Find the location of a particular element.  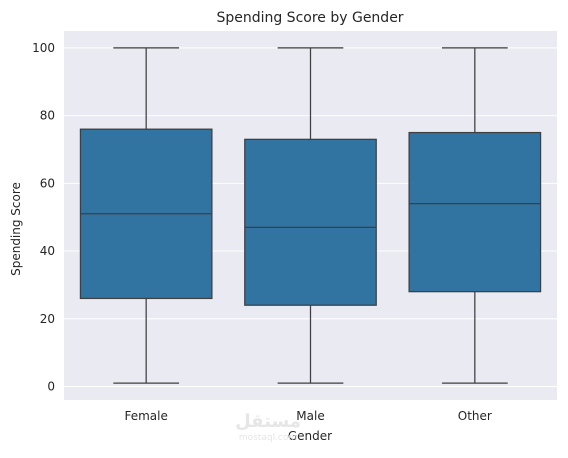

y-tick-label: 100 is located at coordinates (43, 48).